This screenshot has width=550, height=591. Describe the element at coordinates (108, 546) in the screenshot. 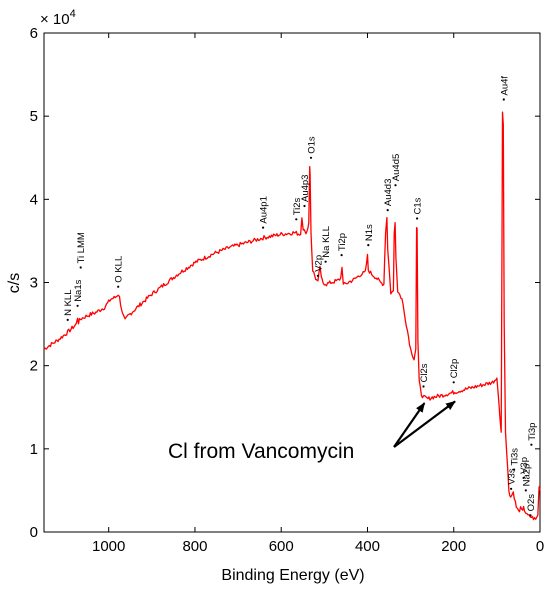

I see `x-tick-label: 1000` at that location.